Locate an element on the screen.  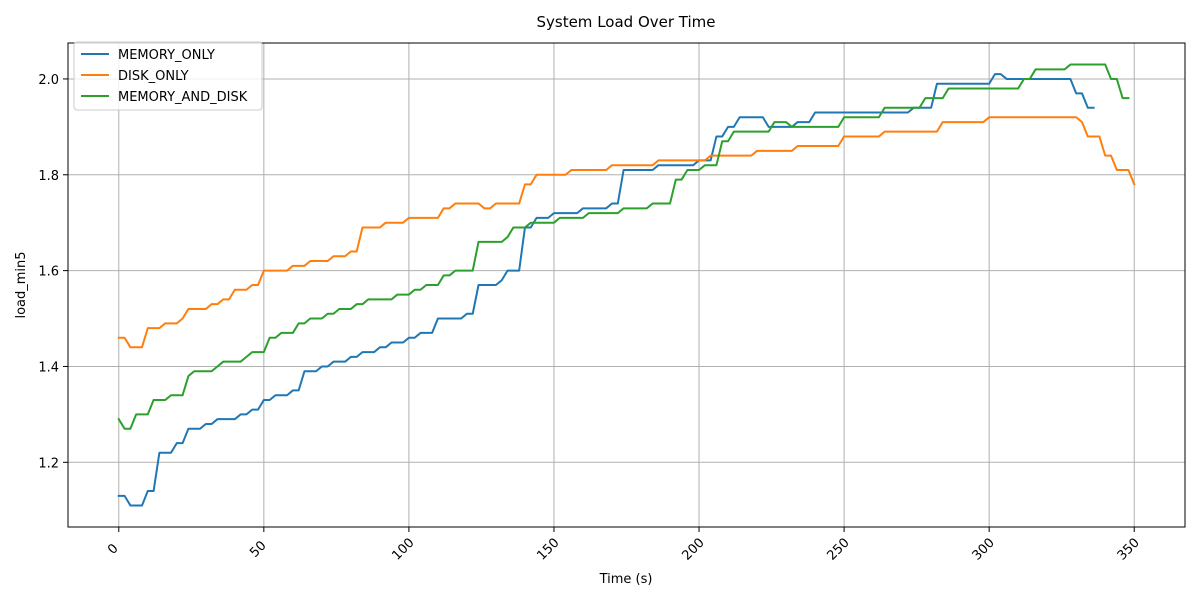
y-axis-ticks: 1.2 1.4 1.6 1.8 2.0 is located at coordinates (53, 272).